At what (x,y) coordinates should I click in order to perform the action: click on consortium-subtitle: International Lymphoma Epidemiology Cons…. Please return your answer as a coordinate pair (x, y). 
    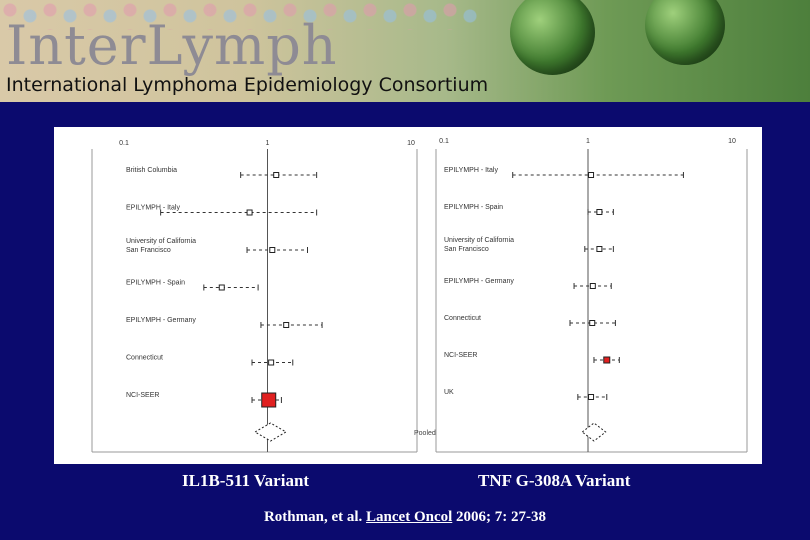
    Looking at the image, I should click on (247, 85).